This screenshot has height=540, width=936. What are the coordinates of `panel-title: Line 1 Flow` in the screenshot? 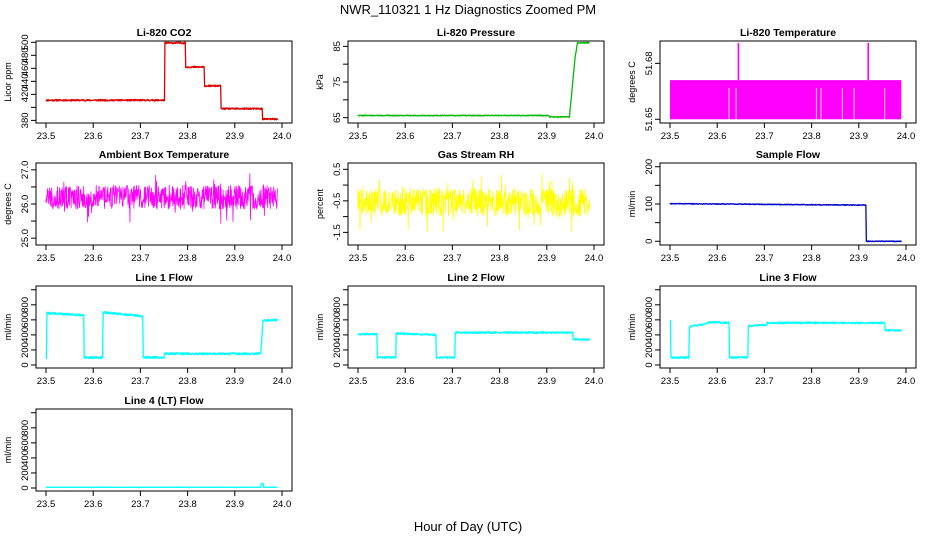 It's located at (164, 278).